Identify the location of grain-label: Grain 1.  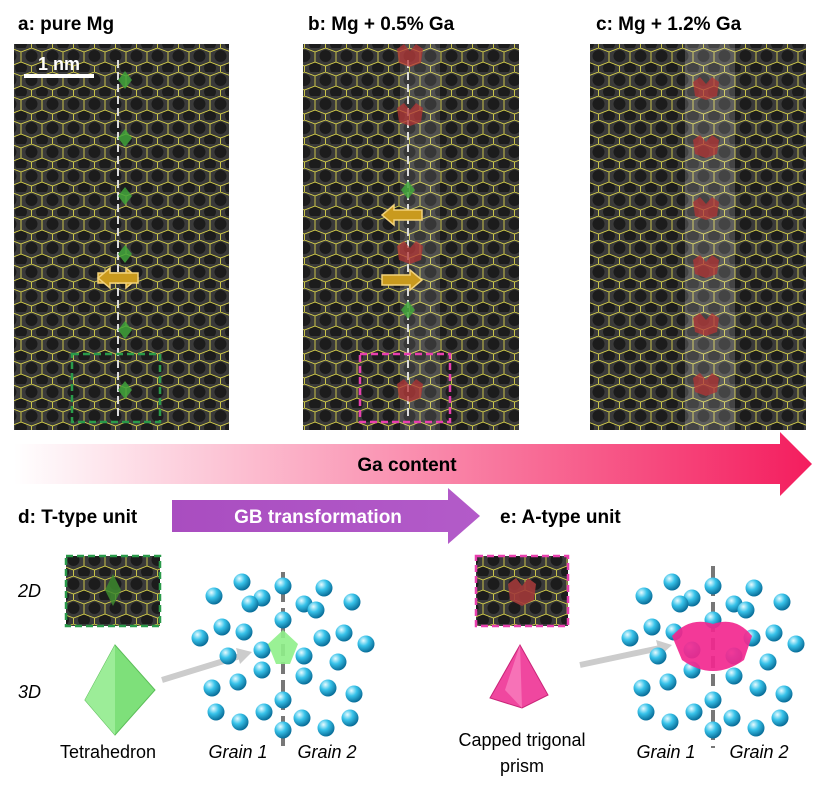
(665, 752).